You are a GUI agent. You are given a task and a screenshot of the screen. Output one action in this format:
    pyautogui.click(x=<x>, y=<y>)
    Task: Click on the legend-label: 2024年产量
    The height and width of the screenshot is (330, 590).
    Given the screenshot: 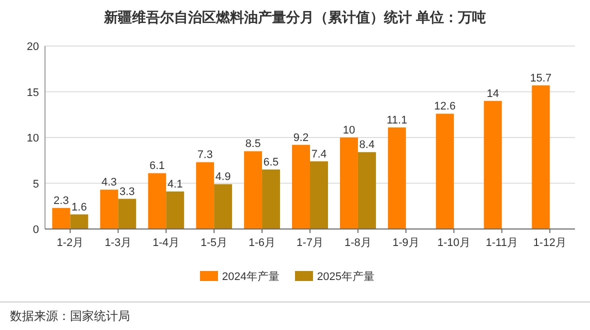 What is the action you would take?
    pyautogui.click(x=251, y=276)
    